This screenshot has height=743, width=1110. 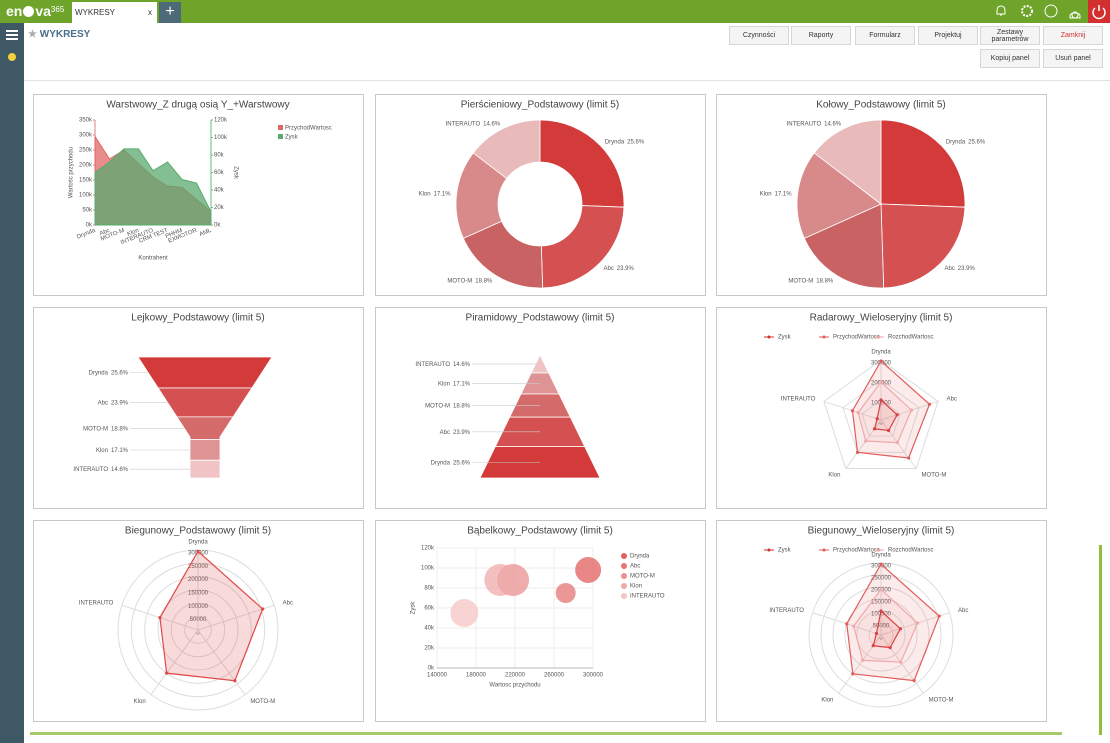 What do you see at coordinates (640, 557) in the screenshot?
I see `legend-label: Drynda` at bounding box center [640, 557].